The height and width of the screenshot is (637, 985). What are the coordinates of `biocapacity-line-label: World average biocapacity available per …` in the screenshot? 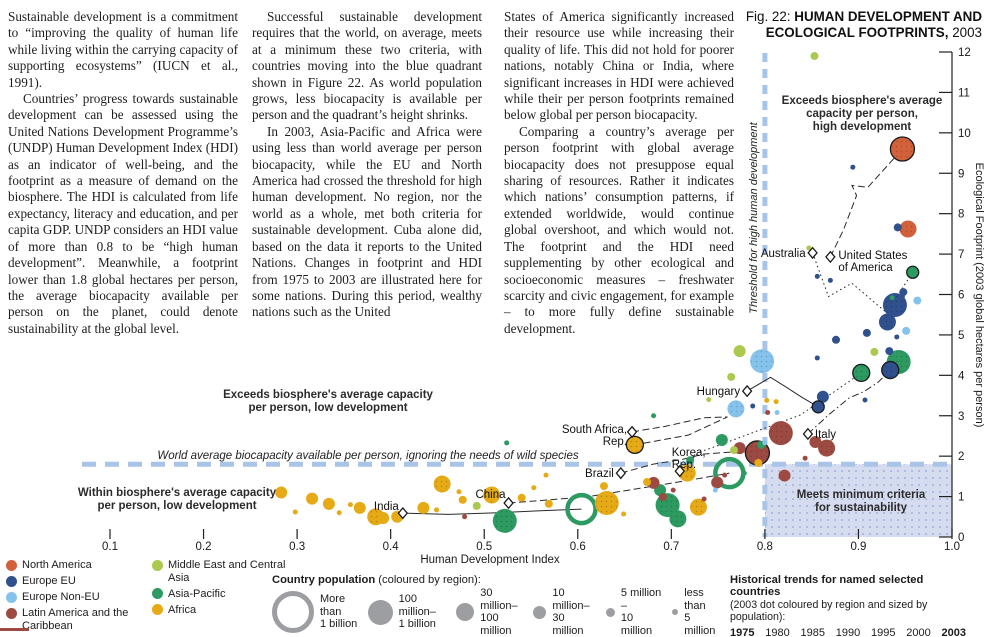 It's located at (368, 456).